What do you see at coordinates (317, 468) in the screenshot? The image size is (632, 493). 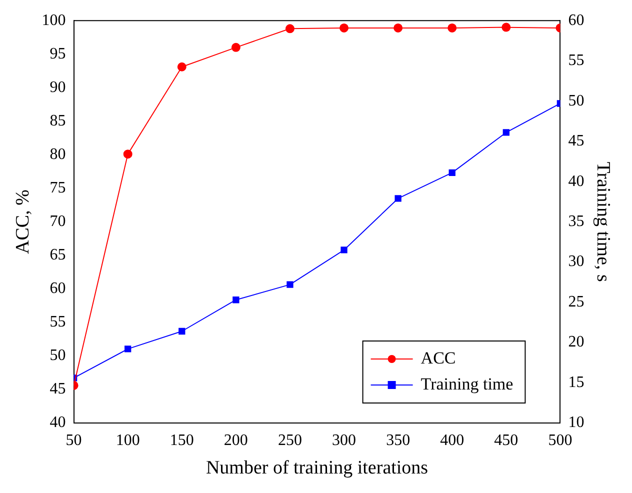 I see `x-axis-title: Number of training iterations` at bounding box center [317, 468].